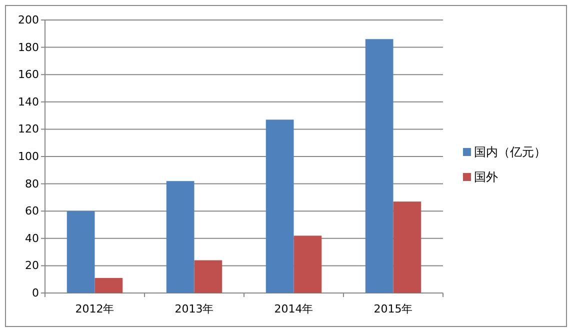  I want to click on legend-label: 国内（亿元）, so click(510, 152).